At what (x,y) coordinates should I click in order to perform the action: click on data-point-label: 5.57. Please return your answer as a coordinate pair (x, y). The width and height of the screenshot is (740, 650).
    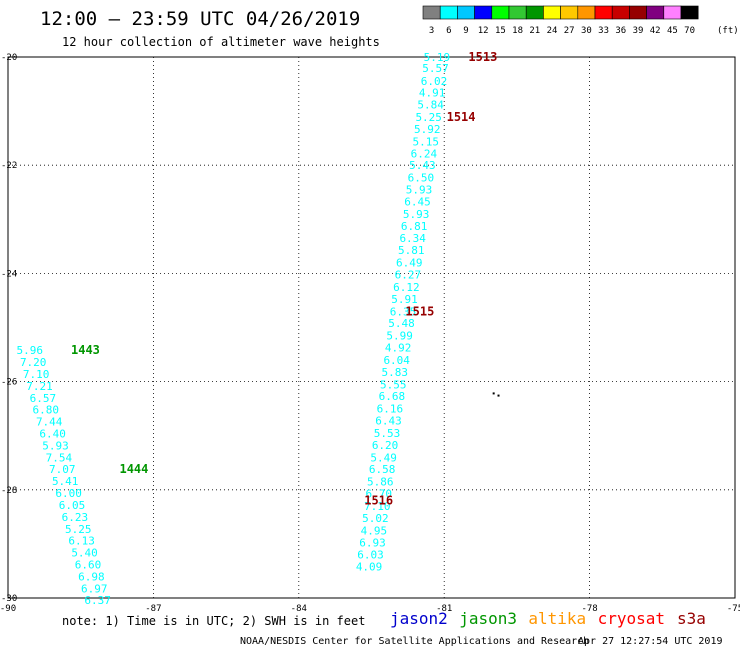
    Looking at the image, I should click on (435, 68).